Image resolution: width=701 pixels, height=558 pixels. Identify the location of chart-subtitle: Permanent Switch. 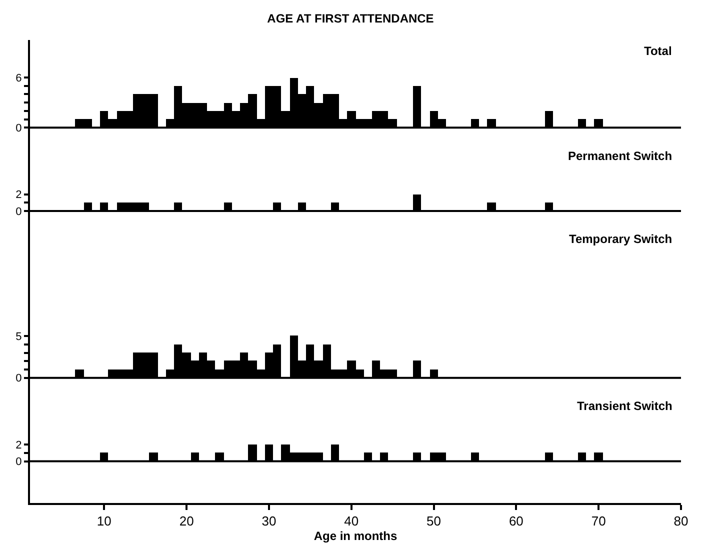
(620, 156).